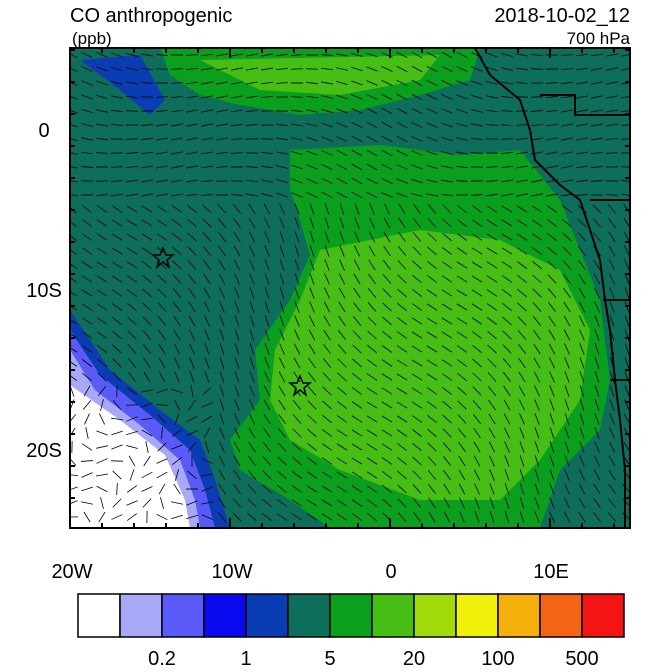 This screenshot has width=650, height=672. I want to click on lat-label: 20S, so click(44, 451).